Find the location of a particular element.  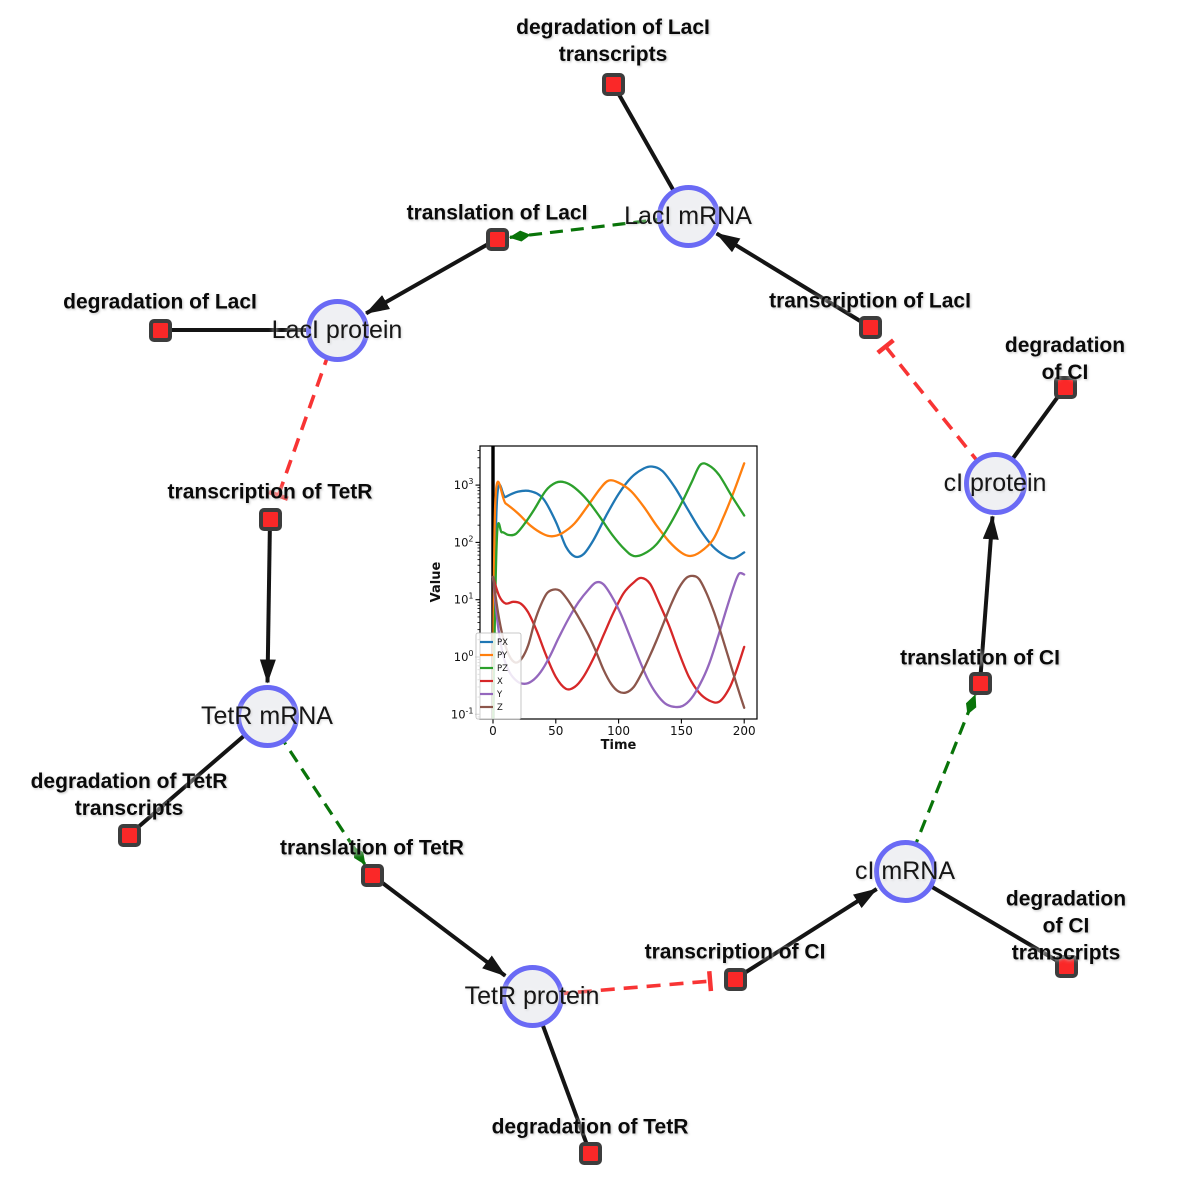

legend-label-PY: PY is located at coordinates (502, 656).